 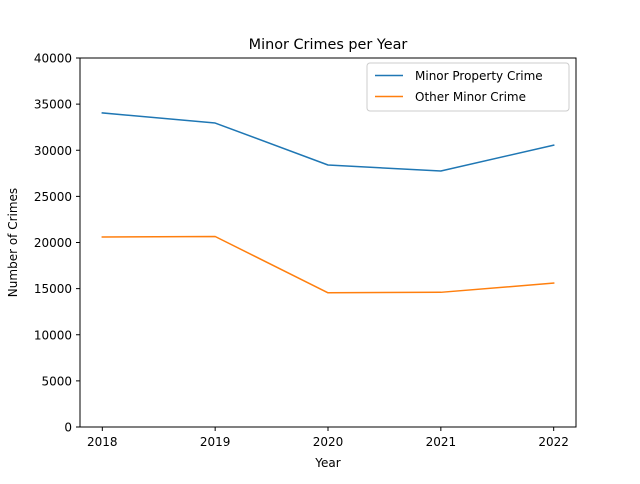 I want to click on y-tick-label: 10000, so click(x=53, y=335).